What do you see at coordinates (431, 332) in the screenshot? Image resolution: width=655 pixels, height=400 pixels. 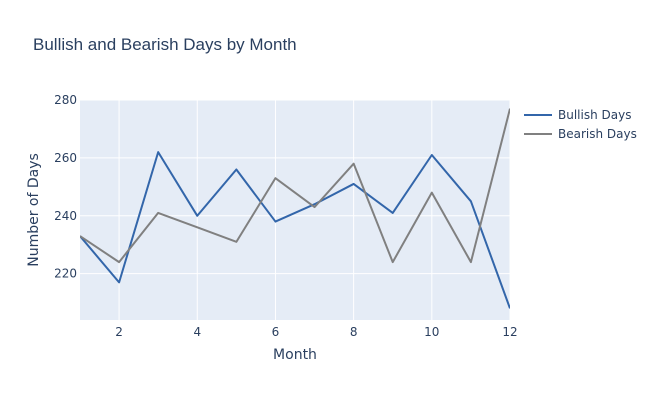 I see `x-tick-label: 10` at bounding box center [431, 332].